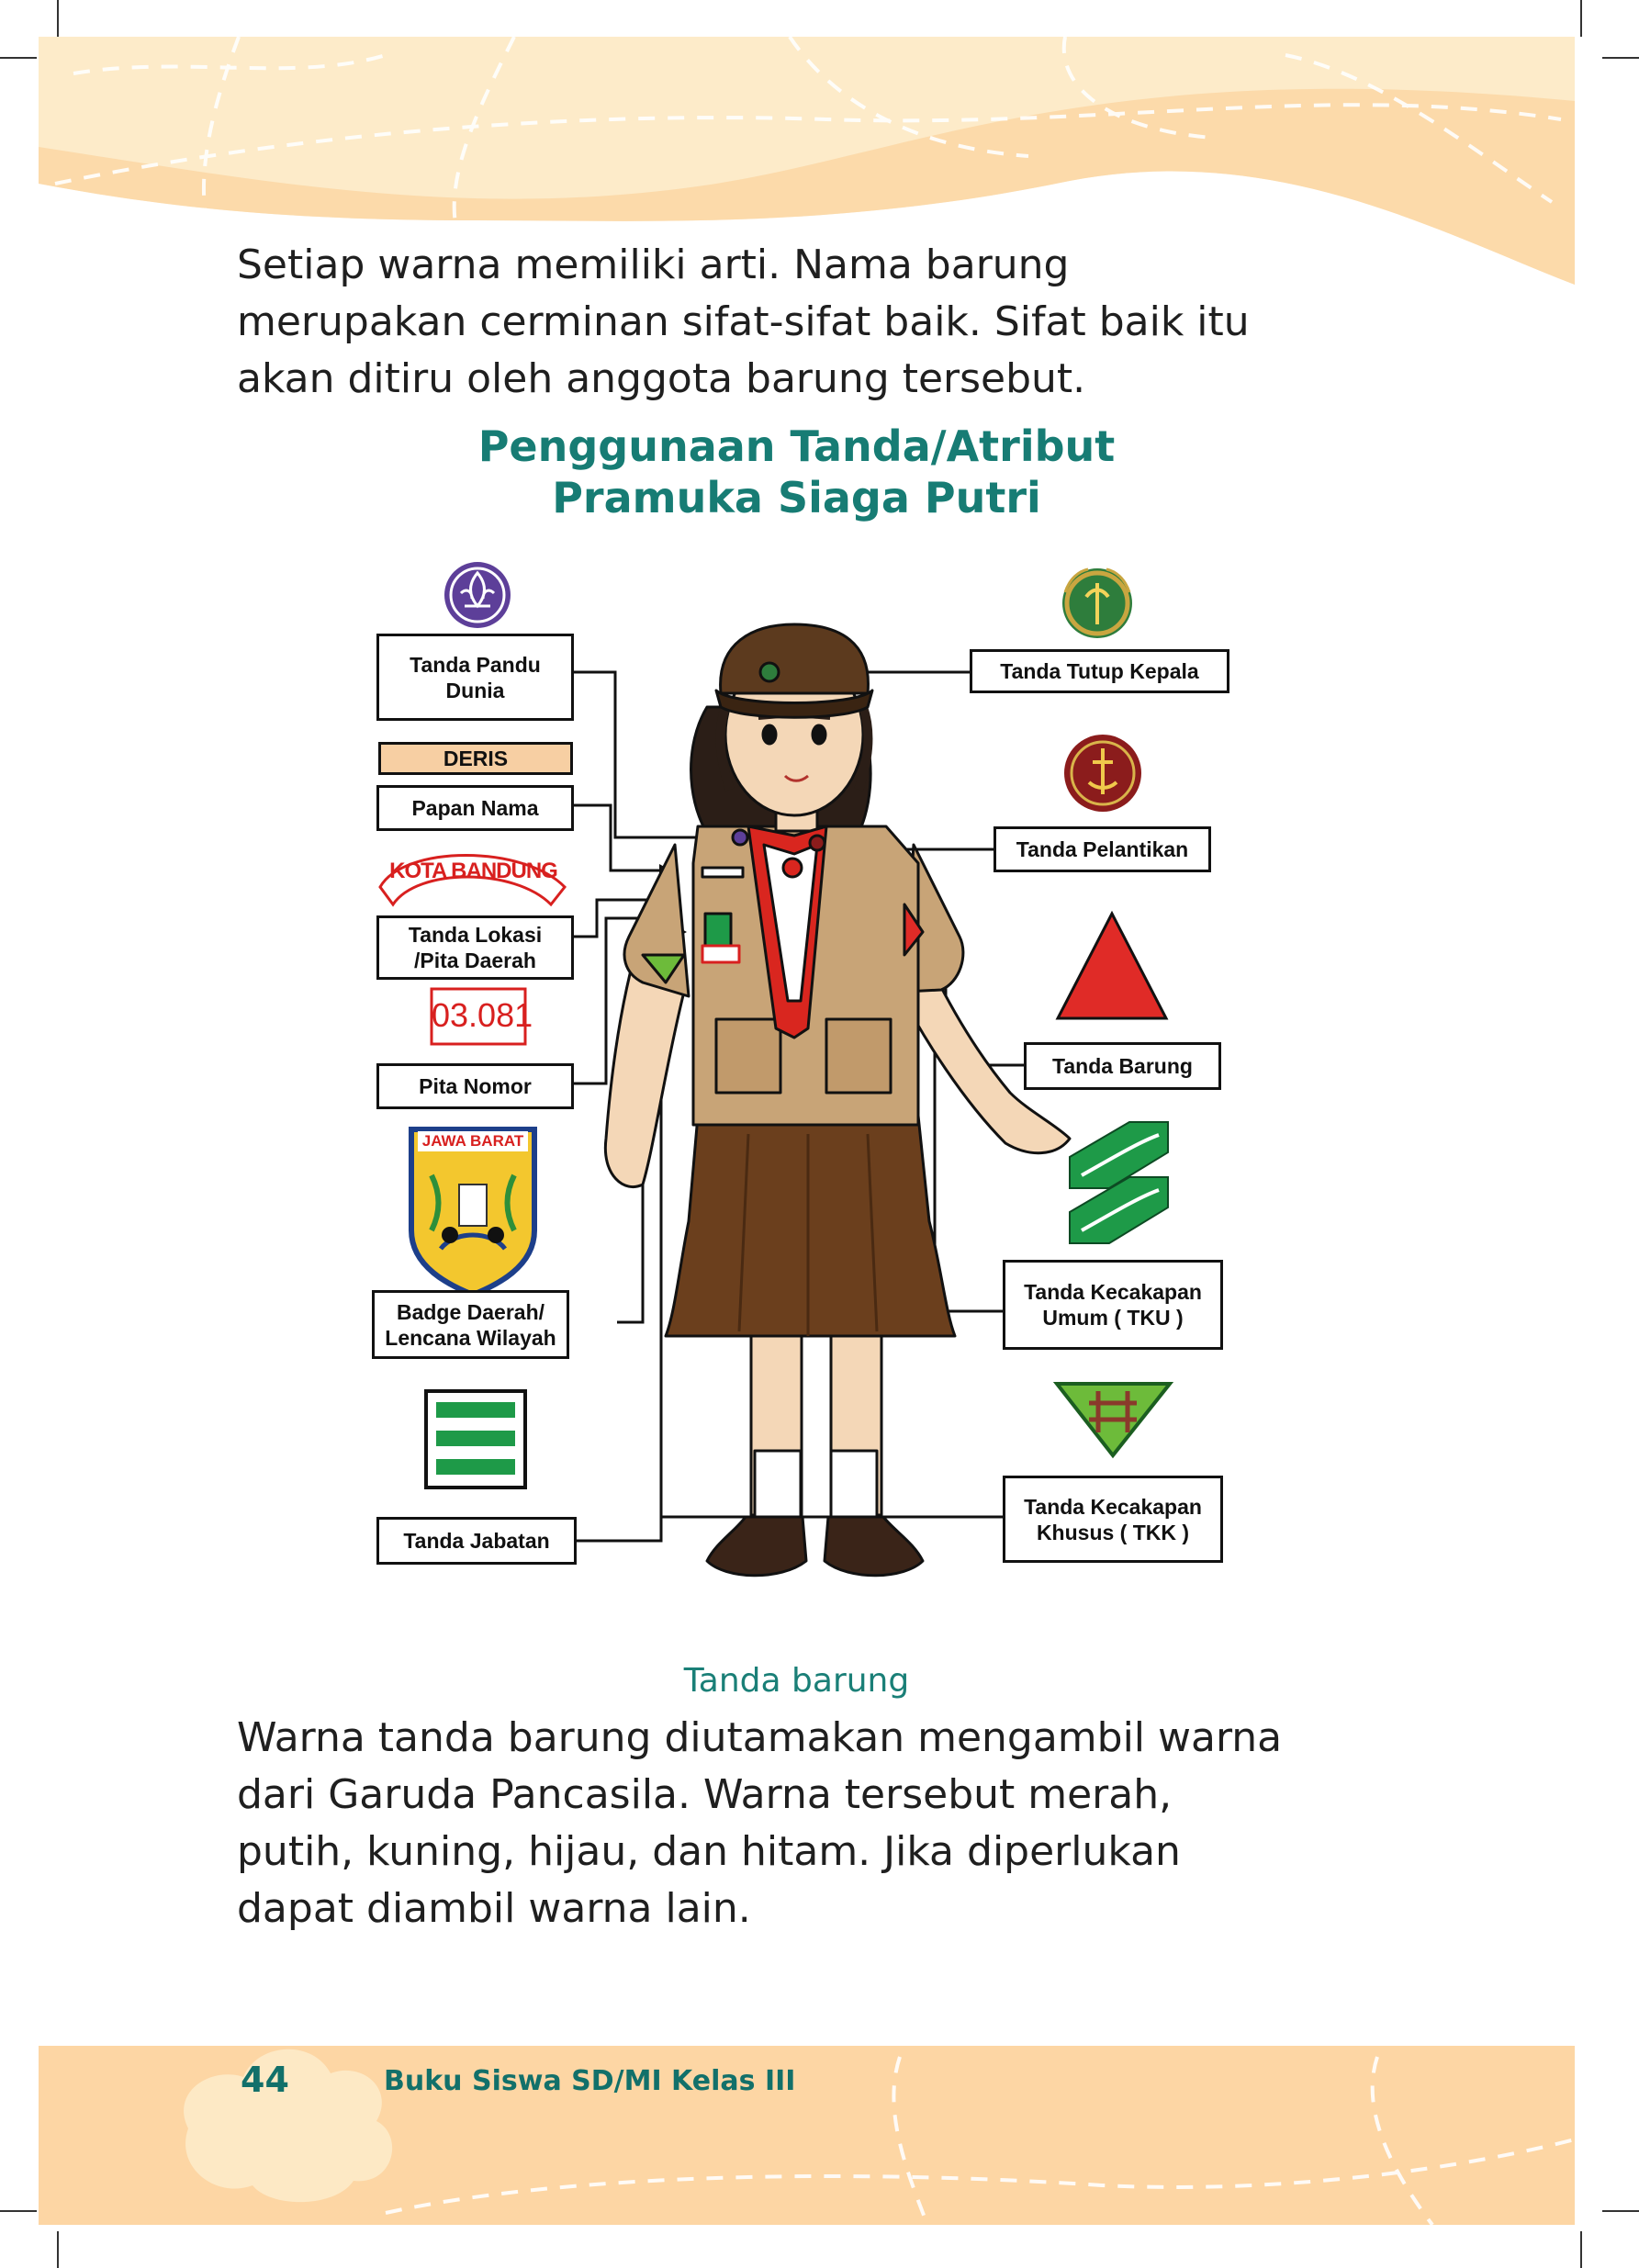 The height and width of the screenshot is (2268, 1639). I want to click on label-tku: Tanda Kecakapan Umum ( TKU ), so click(1113, 1305).